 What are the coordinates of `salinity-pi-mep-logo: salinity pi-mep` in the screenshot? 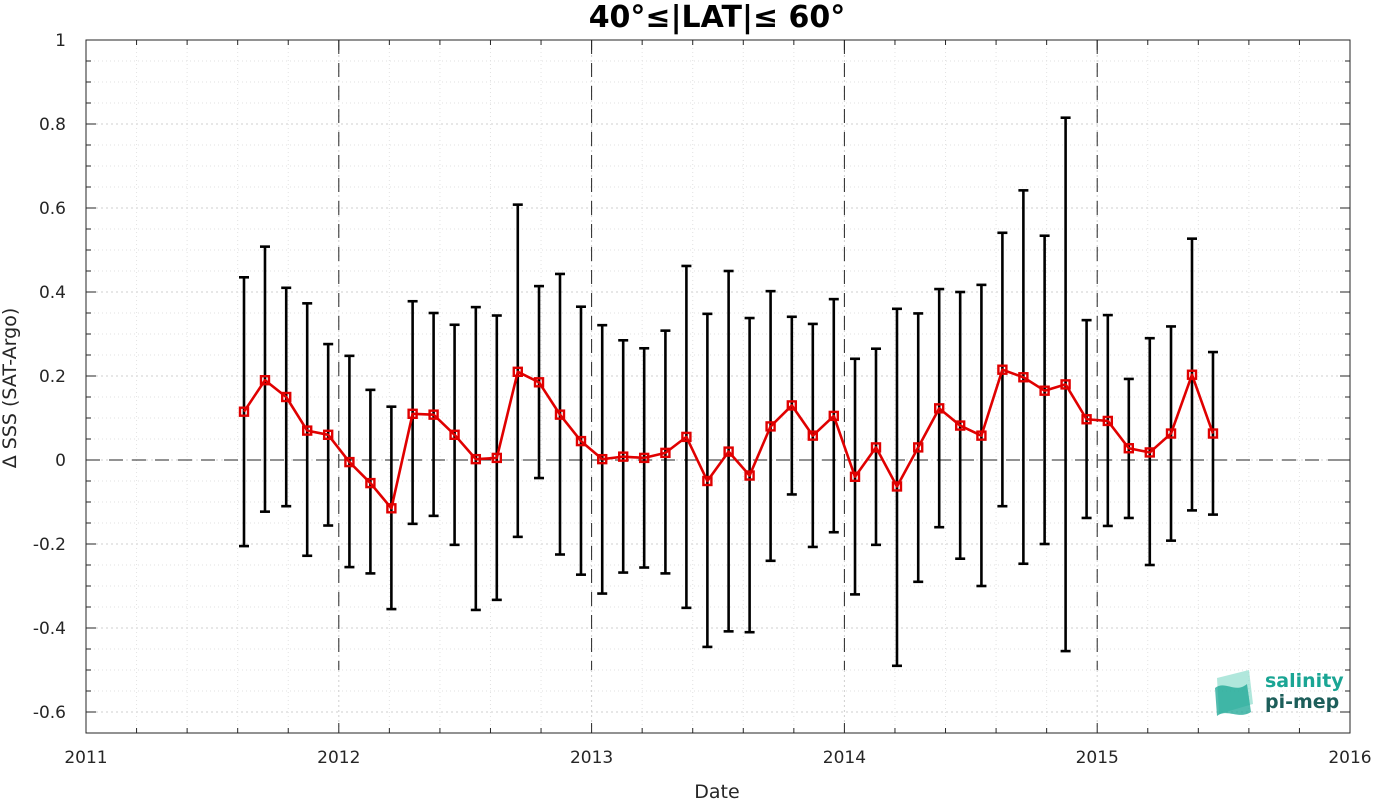 It's located at (1279, 693).